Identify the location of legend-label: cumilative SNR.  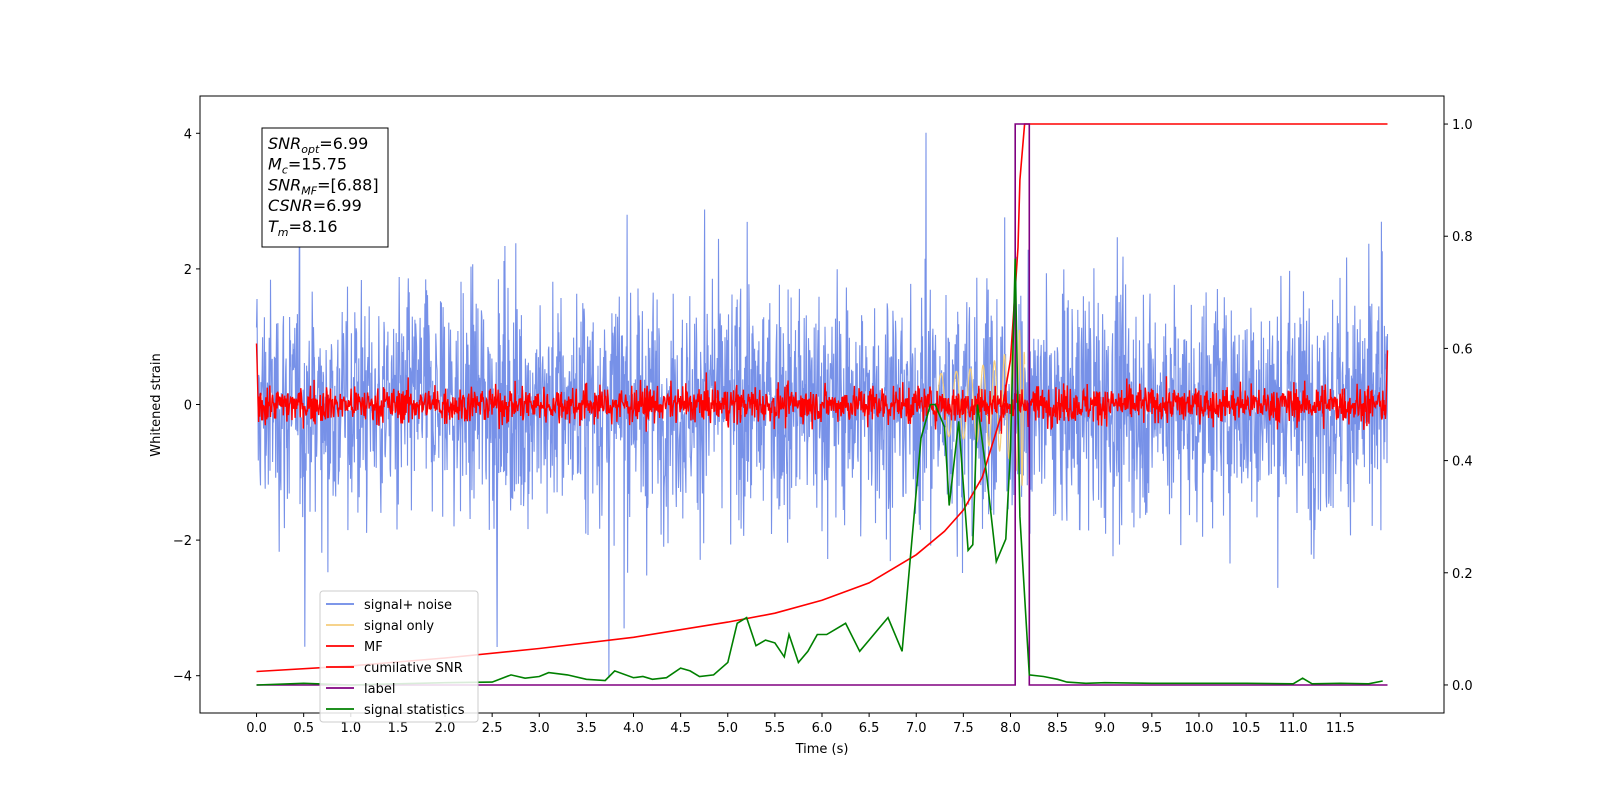
(413, 668).